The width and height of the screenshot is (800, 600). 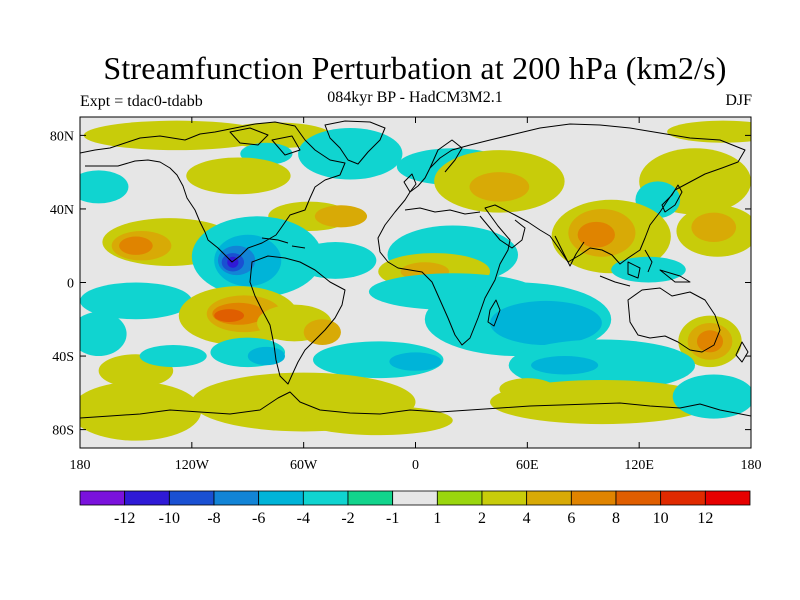 I want to click on y-tick-label-1: 40N, so click(x=62, y=210).